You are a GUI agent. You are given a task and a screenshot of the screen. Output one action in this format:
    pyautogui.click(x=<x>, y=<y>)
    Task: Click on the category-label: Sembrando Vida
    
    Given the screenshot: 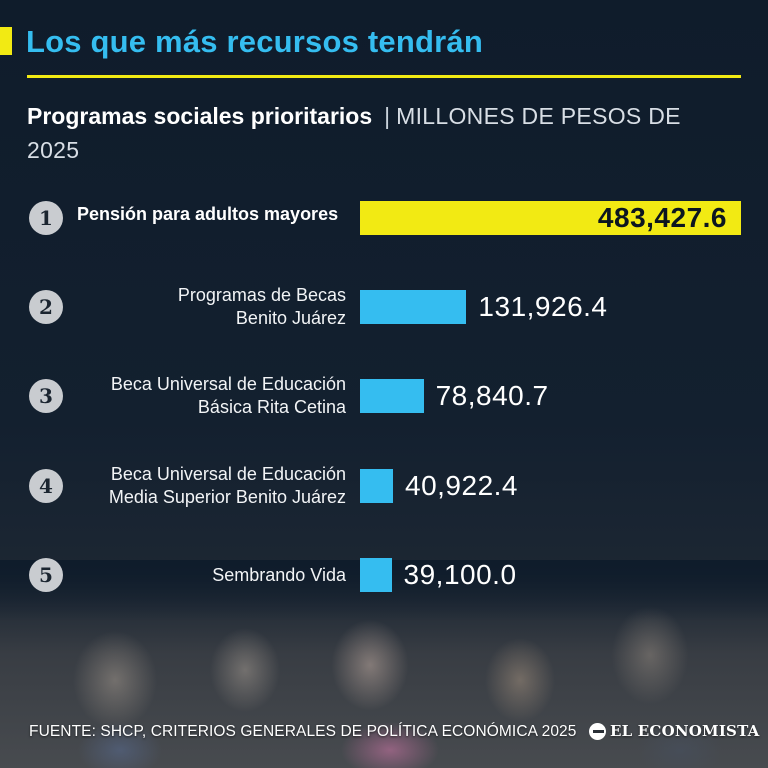 What is the action you would take?
    pyautogui.click(x=279, y=575)
    